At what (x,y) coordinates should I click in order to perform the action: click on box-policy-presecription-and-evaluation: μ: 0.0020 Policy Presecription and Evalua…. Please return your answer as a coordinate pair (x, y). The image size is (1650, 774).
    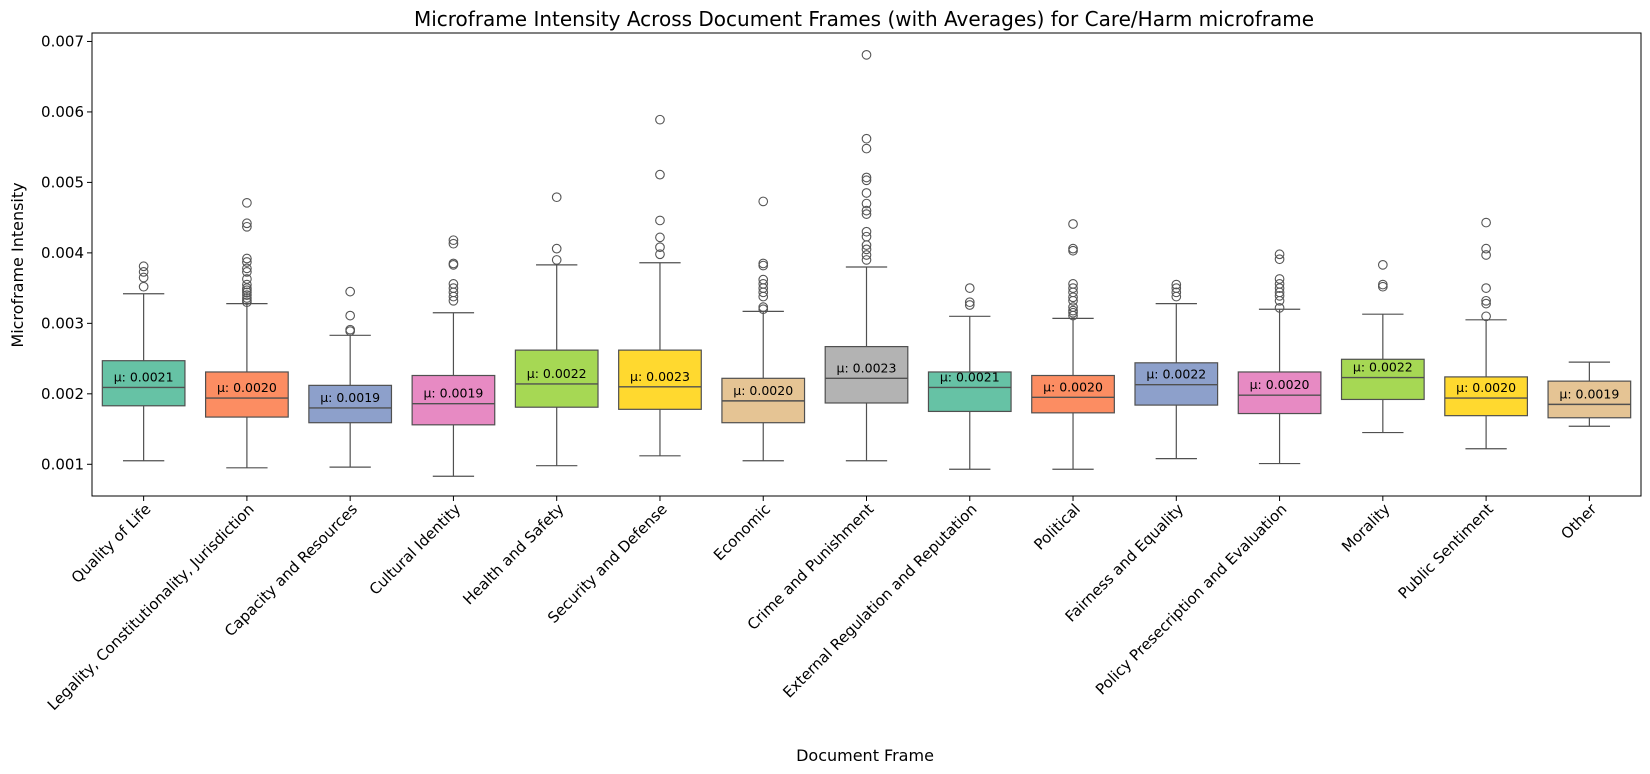
    Looking at the image, I should click on (1207, 473).